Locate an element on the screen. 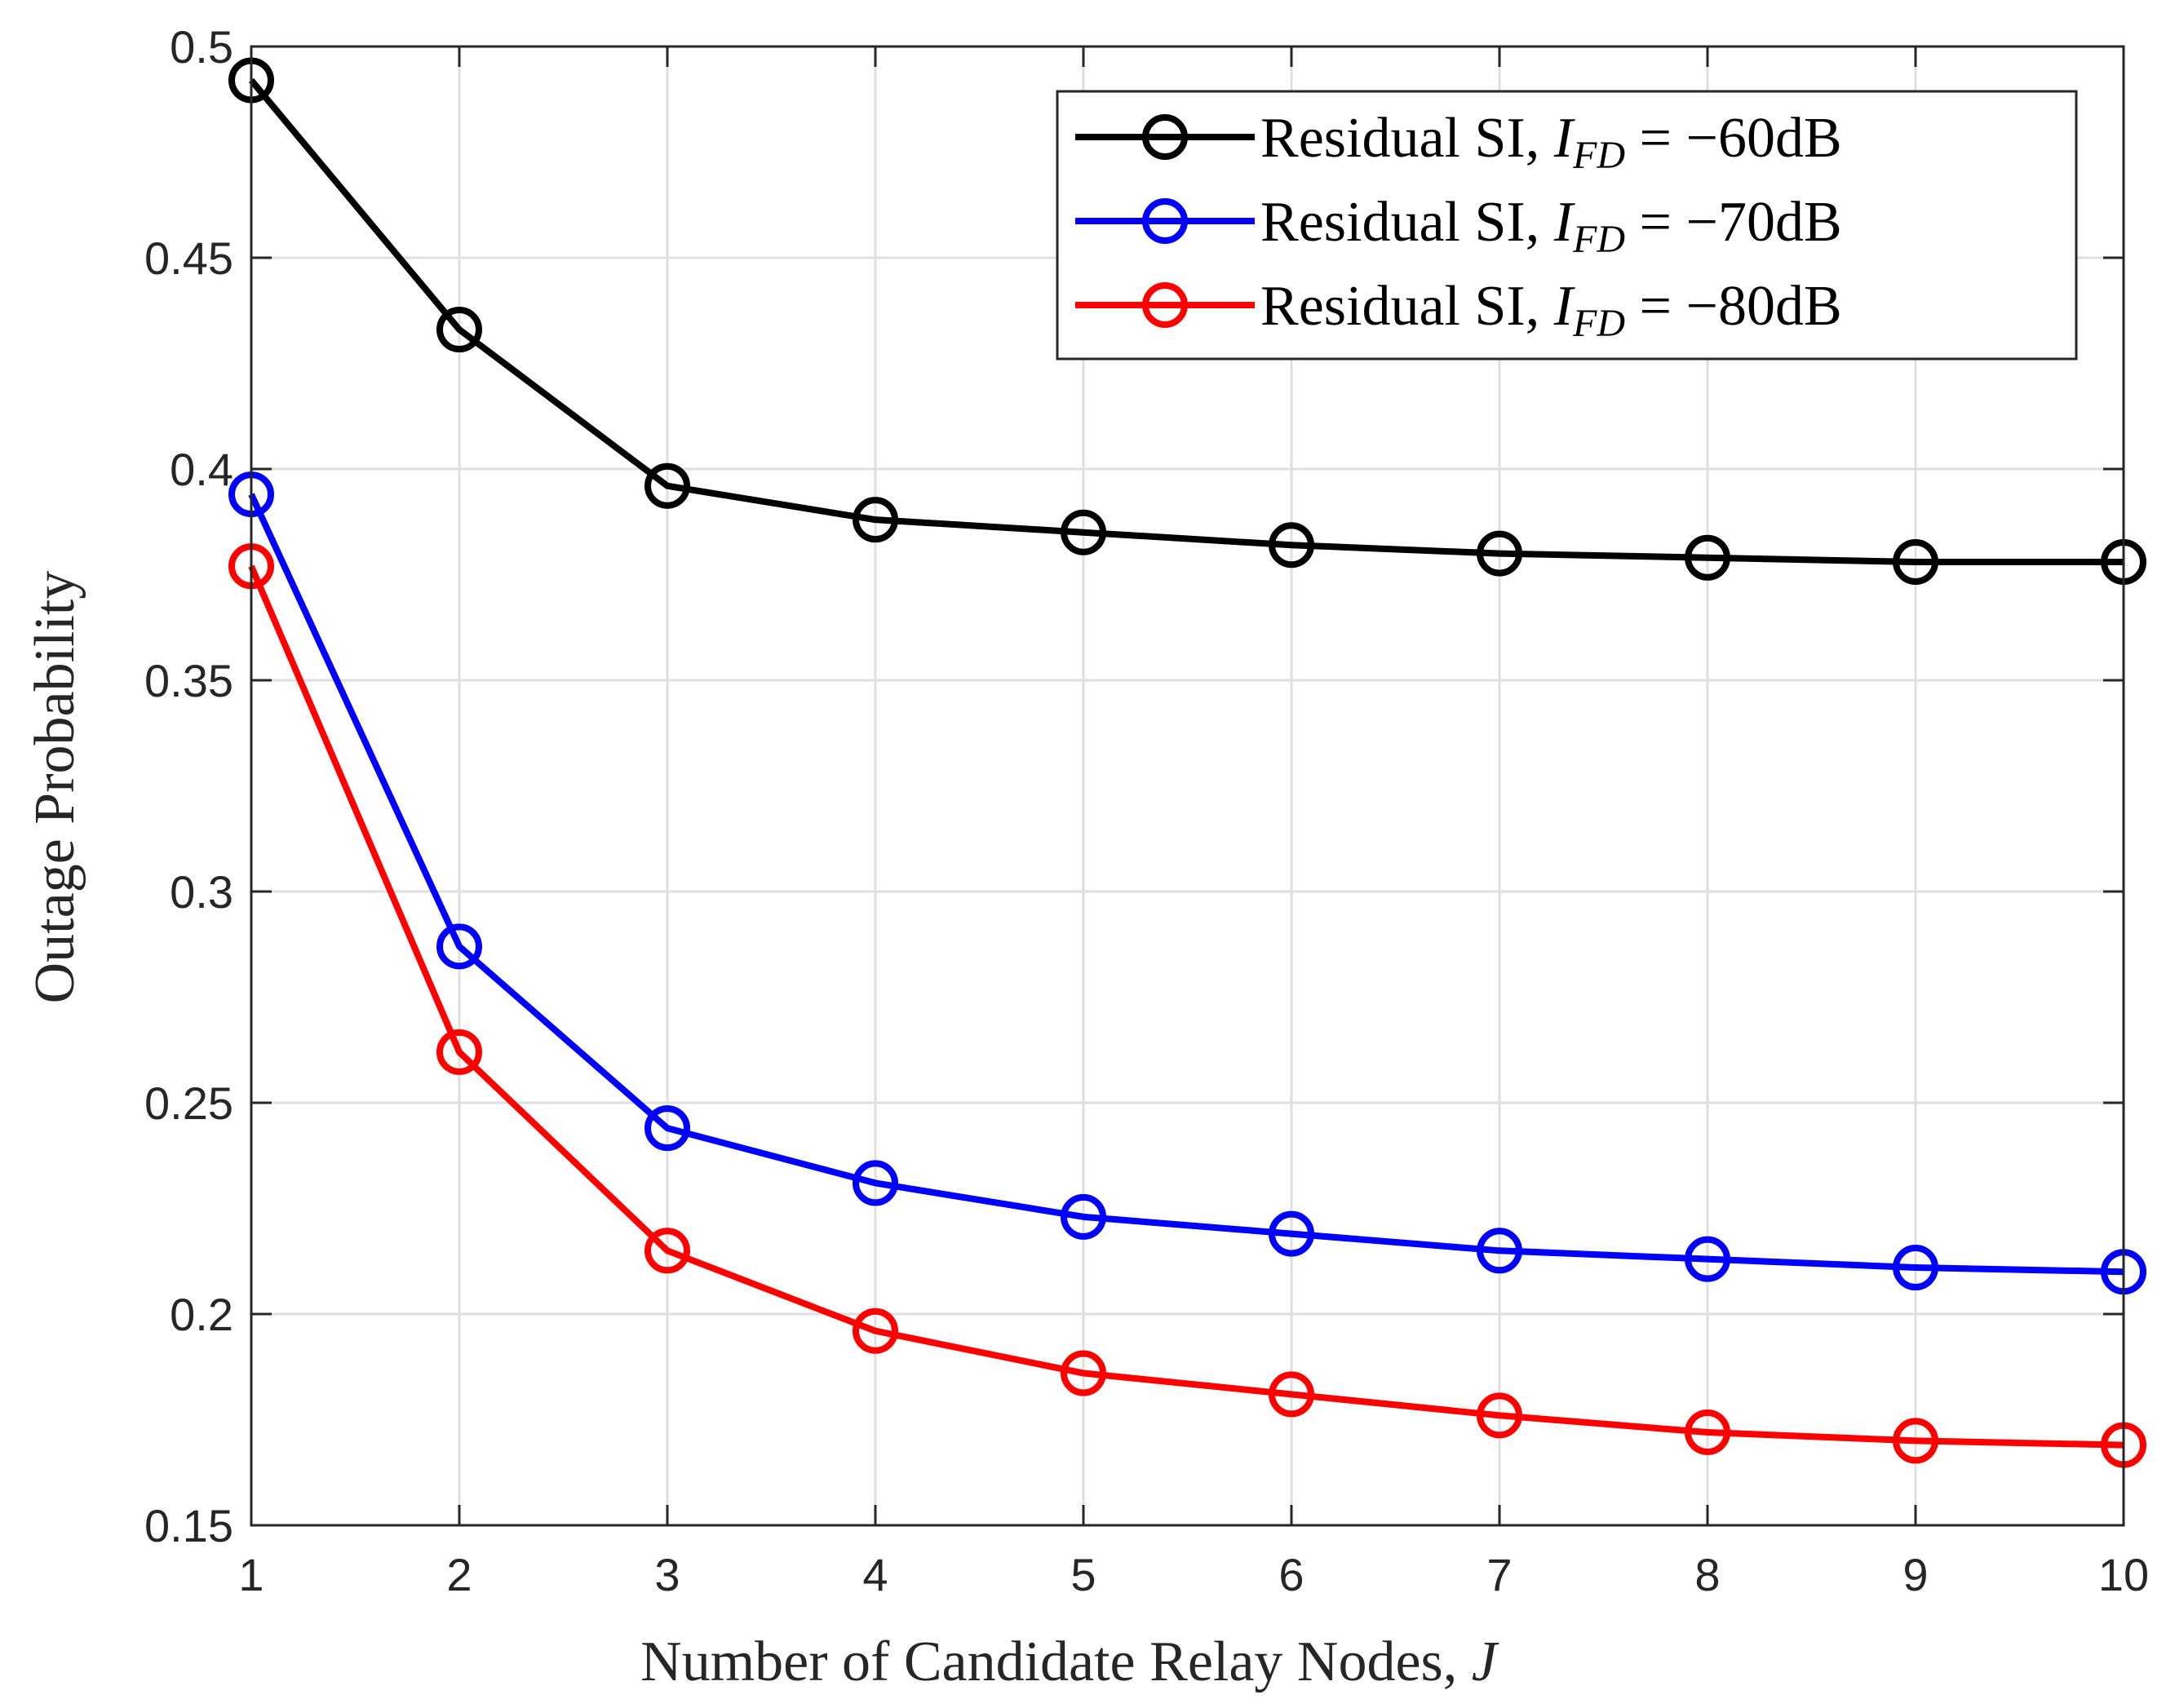 Image resolution: width=2166 pixels, height=1708 pixels. x-axis-title-variable: J is located at coordinates (1485, 1662).